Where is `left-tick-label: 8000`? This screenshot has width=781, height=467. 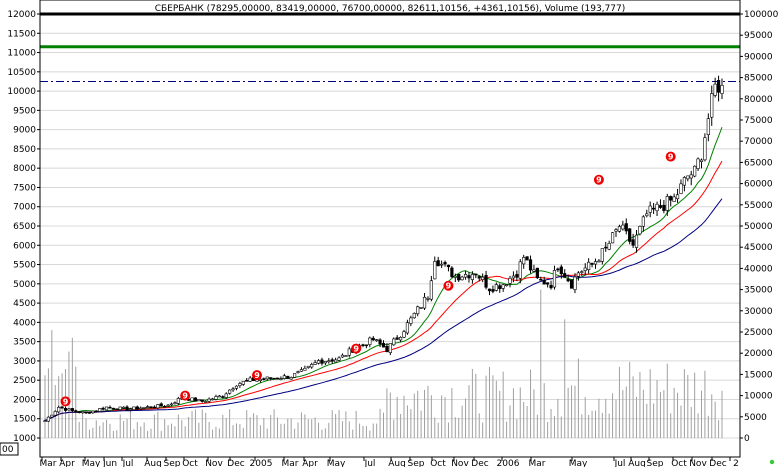
left-tick-label: 8000 is located at coordinates (24, 169).